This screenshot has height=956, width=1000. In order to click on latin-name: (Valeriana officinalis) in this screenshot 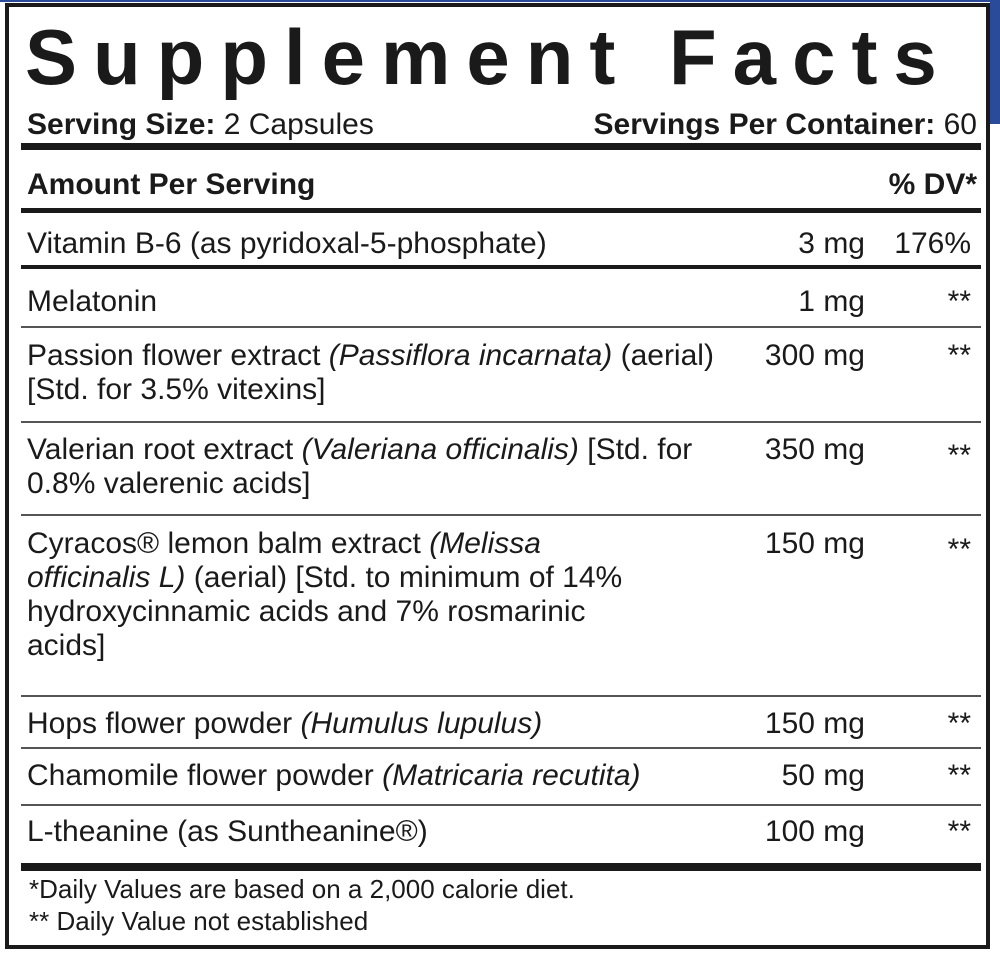, I will do `click(440, 449)`.